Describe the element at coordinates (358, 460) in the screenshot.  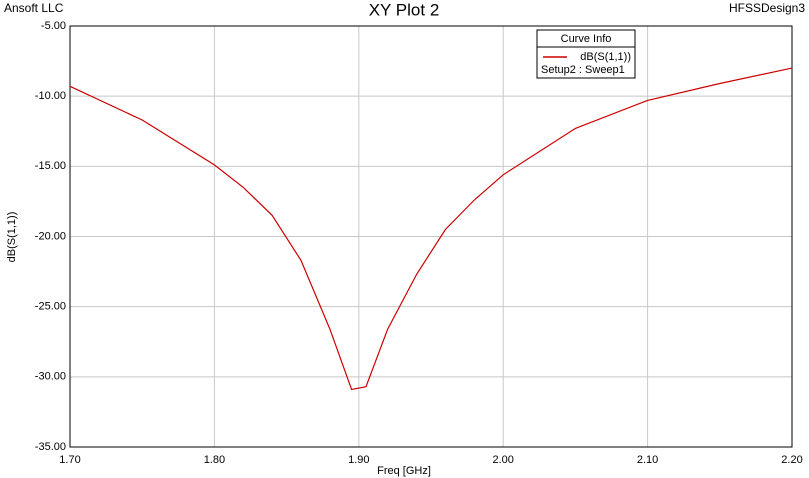
I see `x-tick-label: 1.90` at that location.